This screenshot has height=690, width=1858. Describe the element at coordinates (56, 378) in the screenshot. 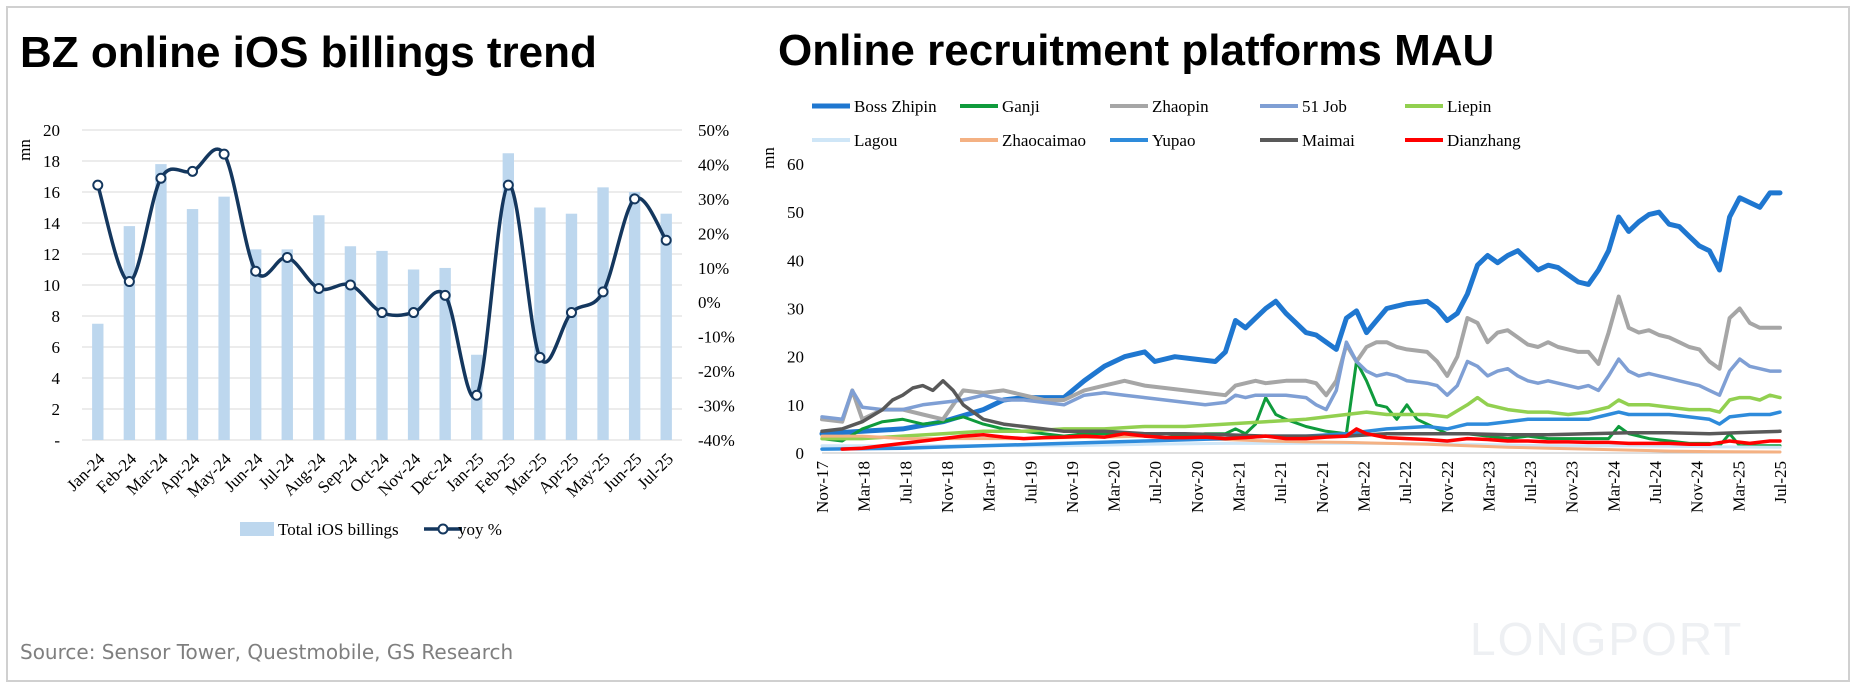

I see `left-y-tick: 4` at that location.